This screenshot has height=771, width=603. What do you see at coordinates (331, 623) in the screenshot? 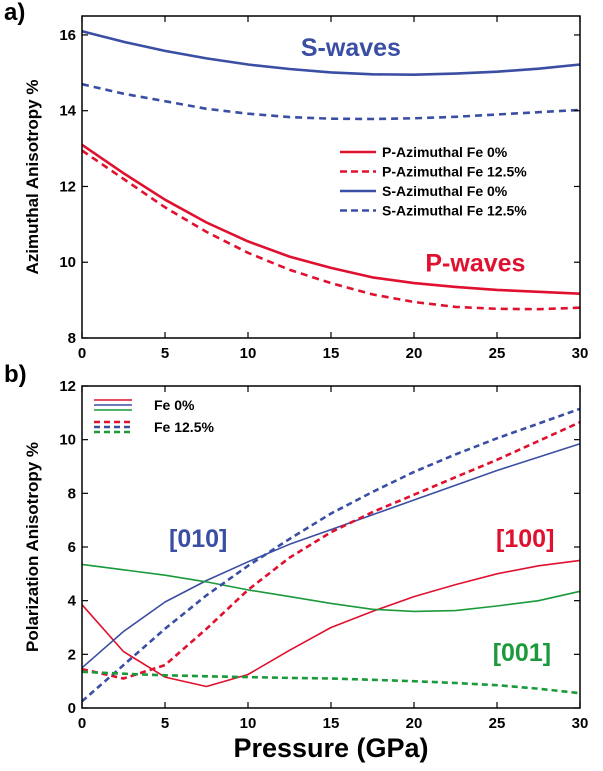
I see `series-line-red-solid` at bounding box center [331, 623].